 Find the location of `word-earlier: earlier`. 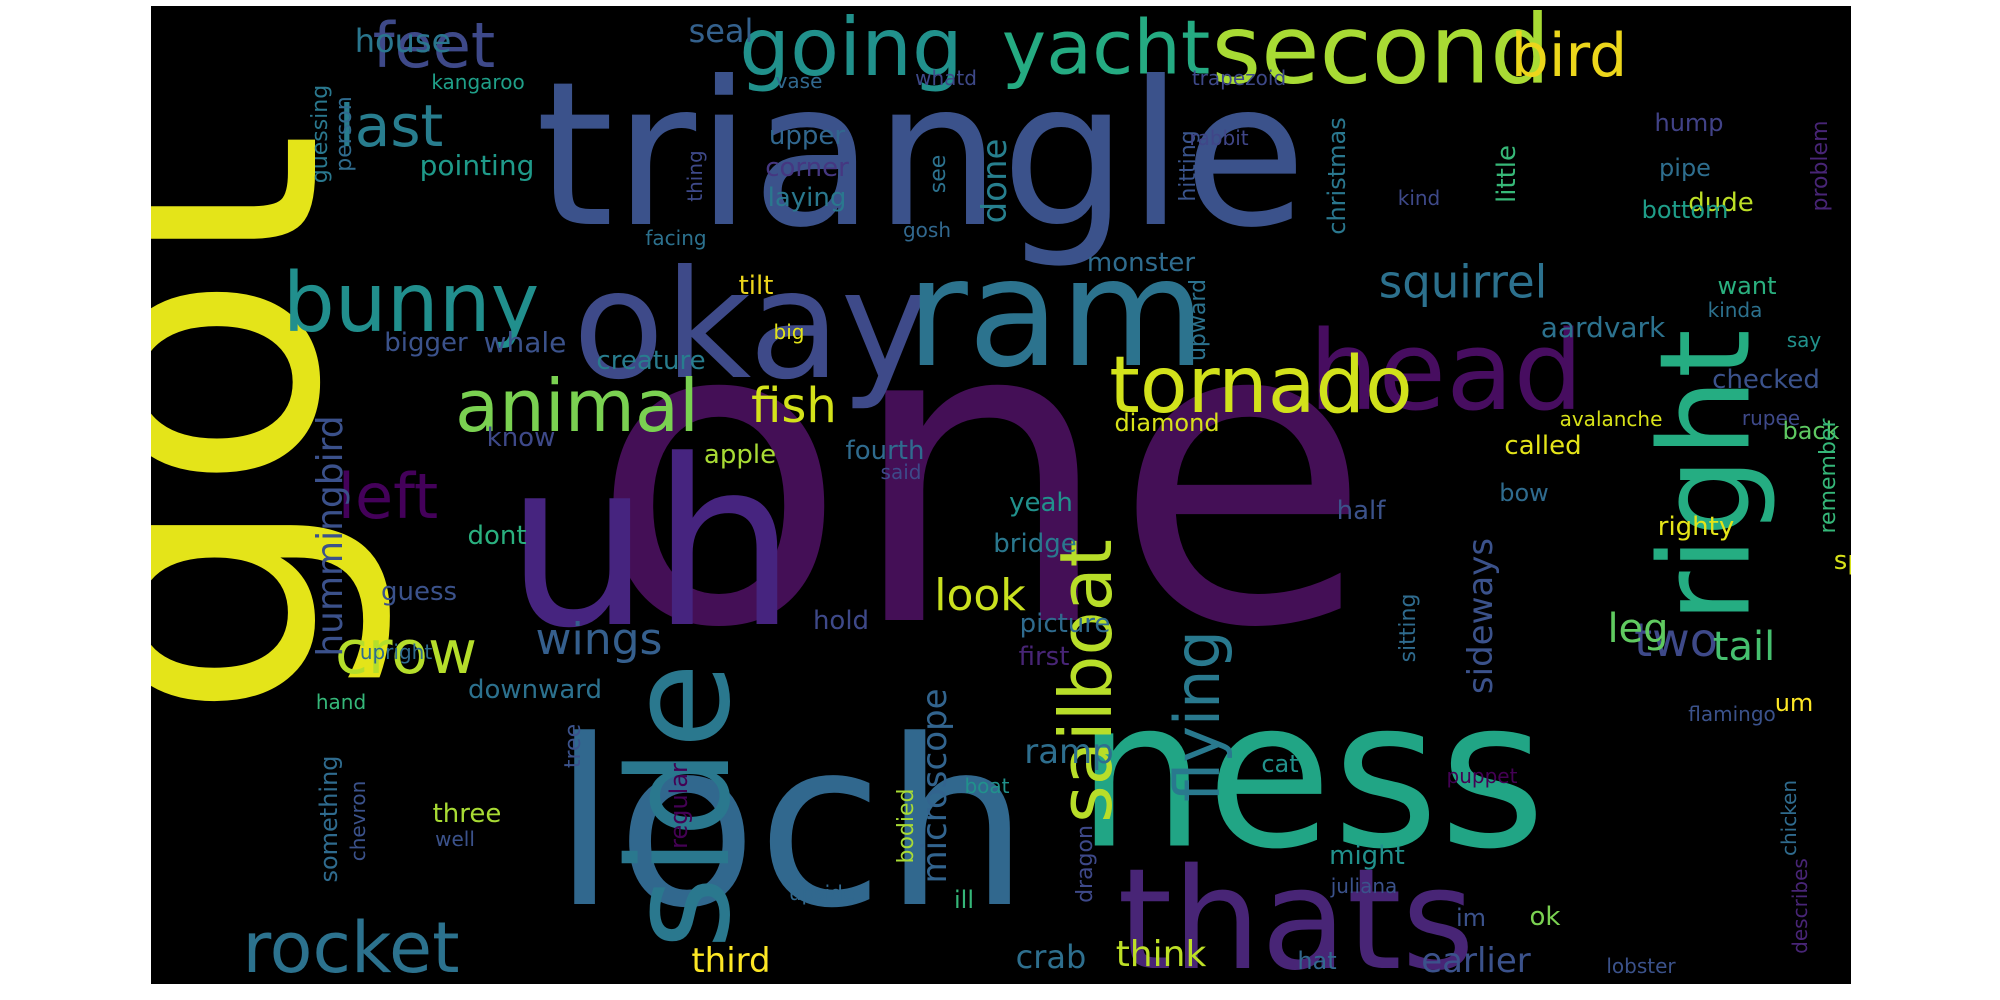

word-earlier: earlier is located at coordinates (1476, 961).